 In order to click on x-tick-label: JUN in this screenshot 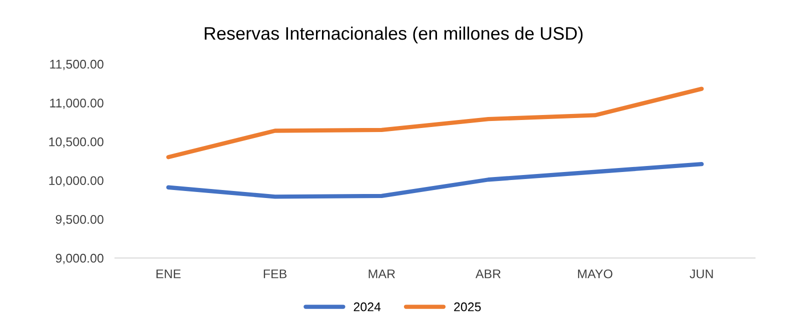, I will do `click(701, 274)`.